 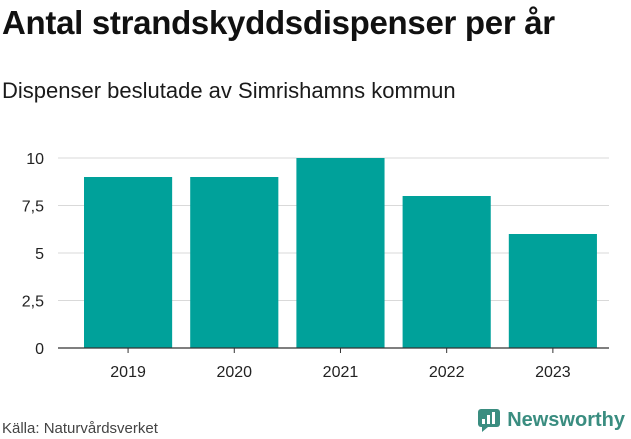 What do you see at coordinates (33, 302) in the screenshot?
I see `y-tick-label: 2,5` at bounding box center [33, 302].